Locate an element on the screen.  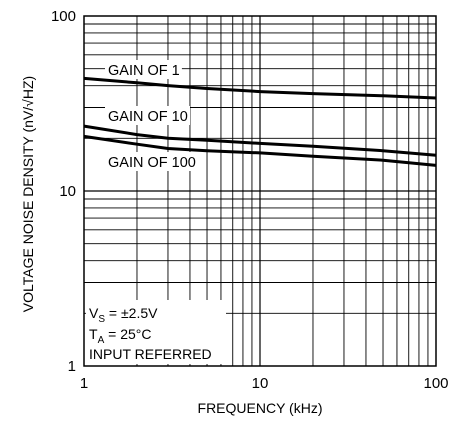
input-referred-label: INPUT REFERRED is located at coordinates (150, 354).